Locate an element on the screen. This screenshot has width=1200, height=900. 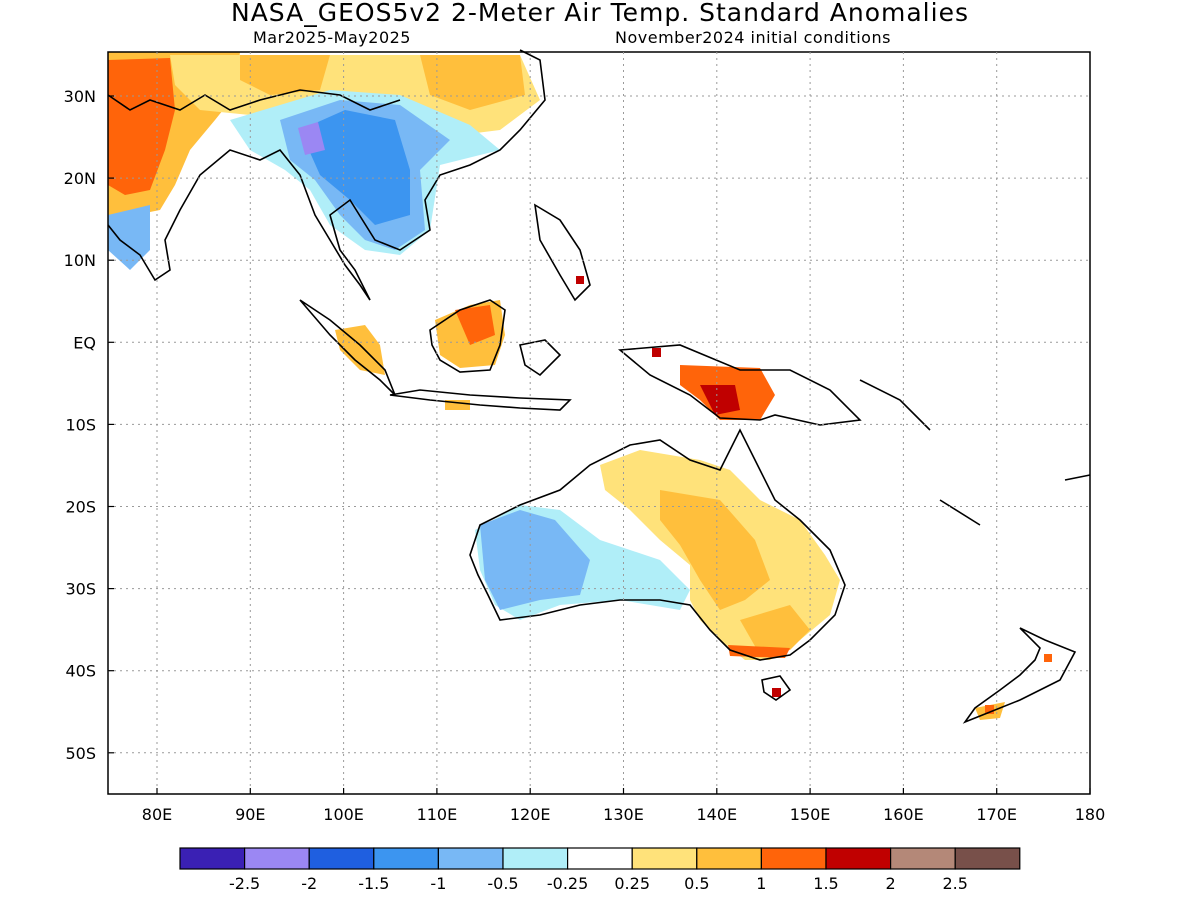
lat-tick-label: 50S is located at coordinates (80, 753).